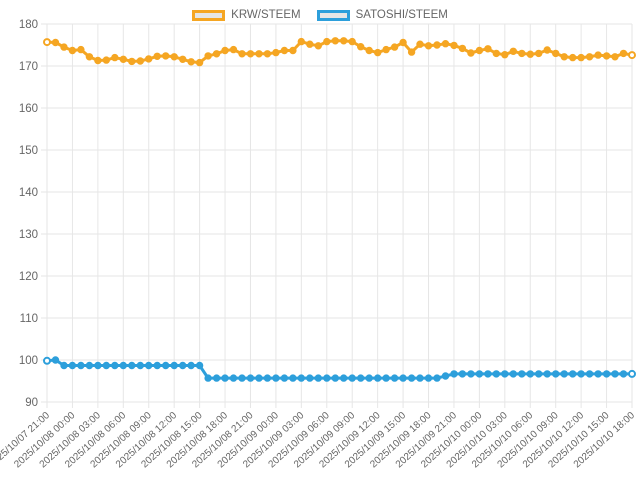 Image resolution: width=640 pixels, height=480 pixels. What do you see at coordinates (29, 319) in the screenshot?
I see `y-tick-label: 110` at bounding box center [29, 319].